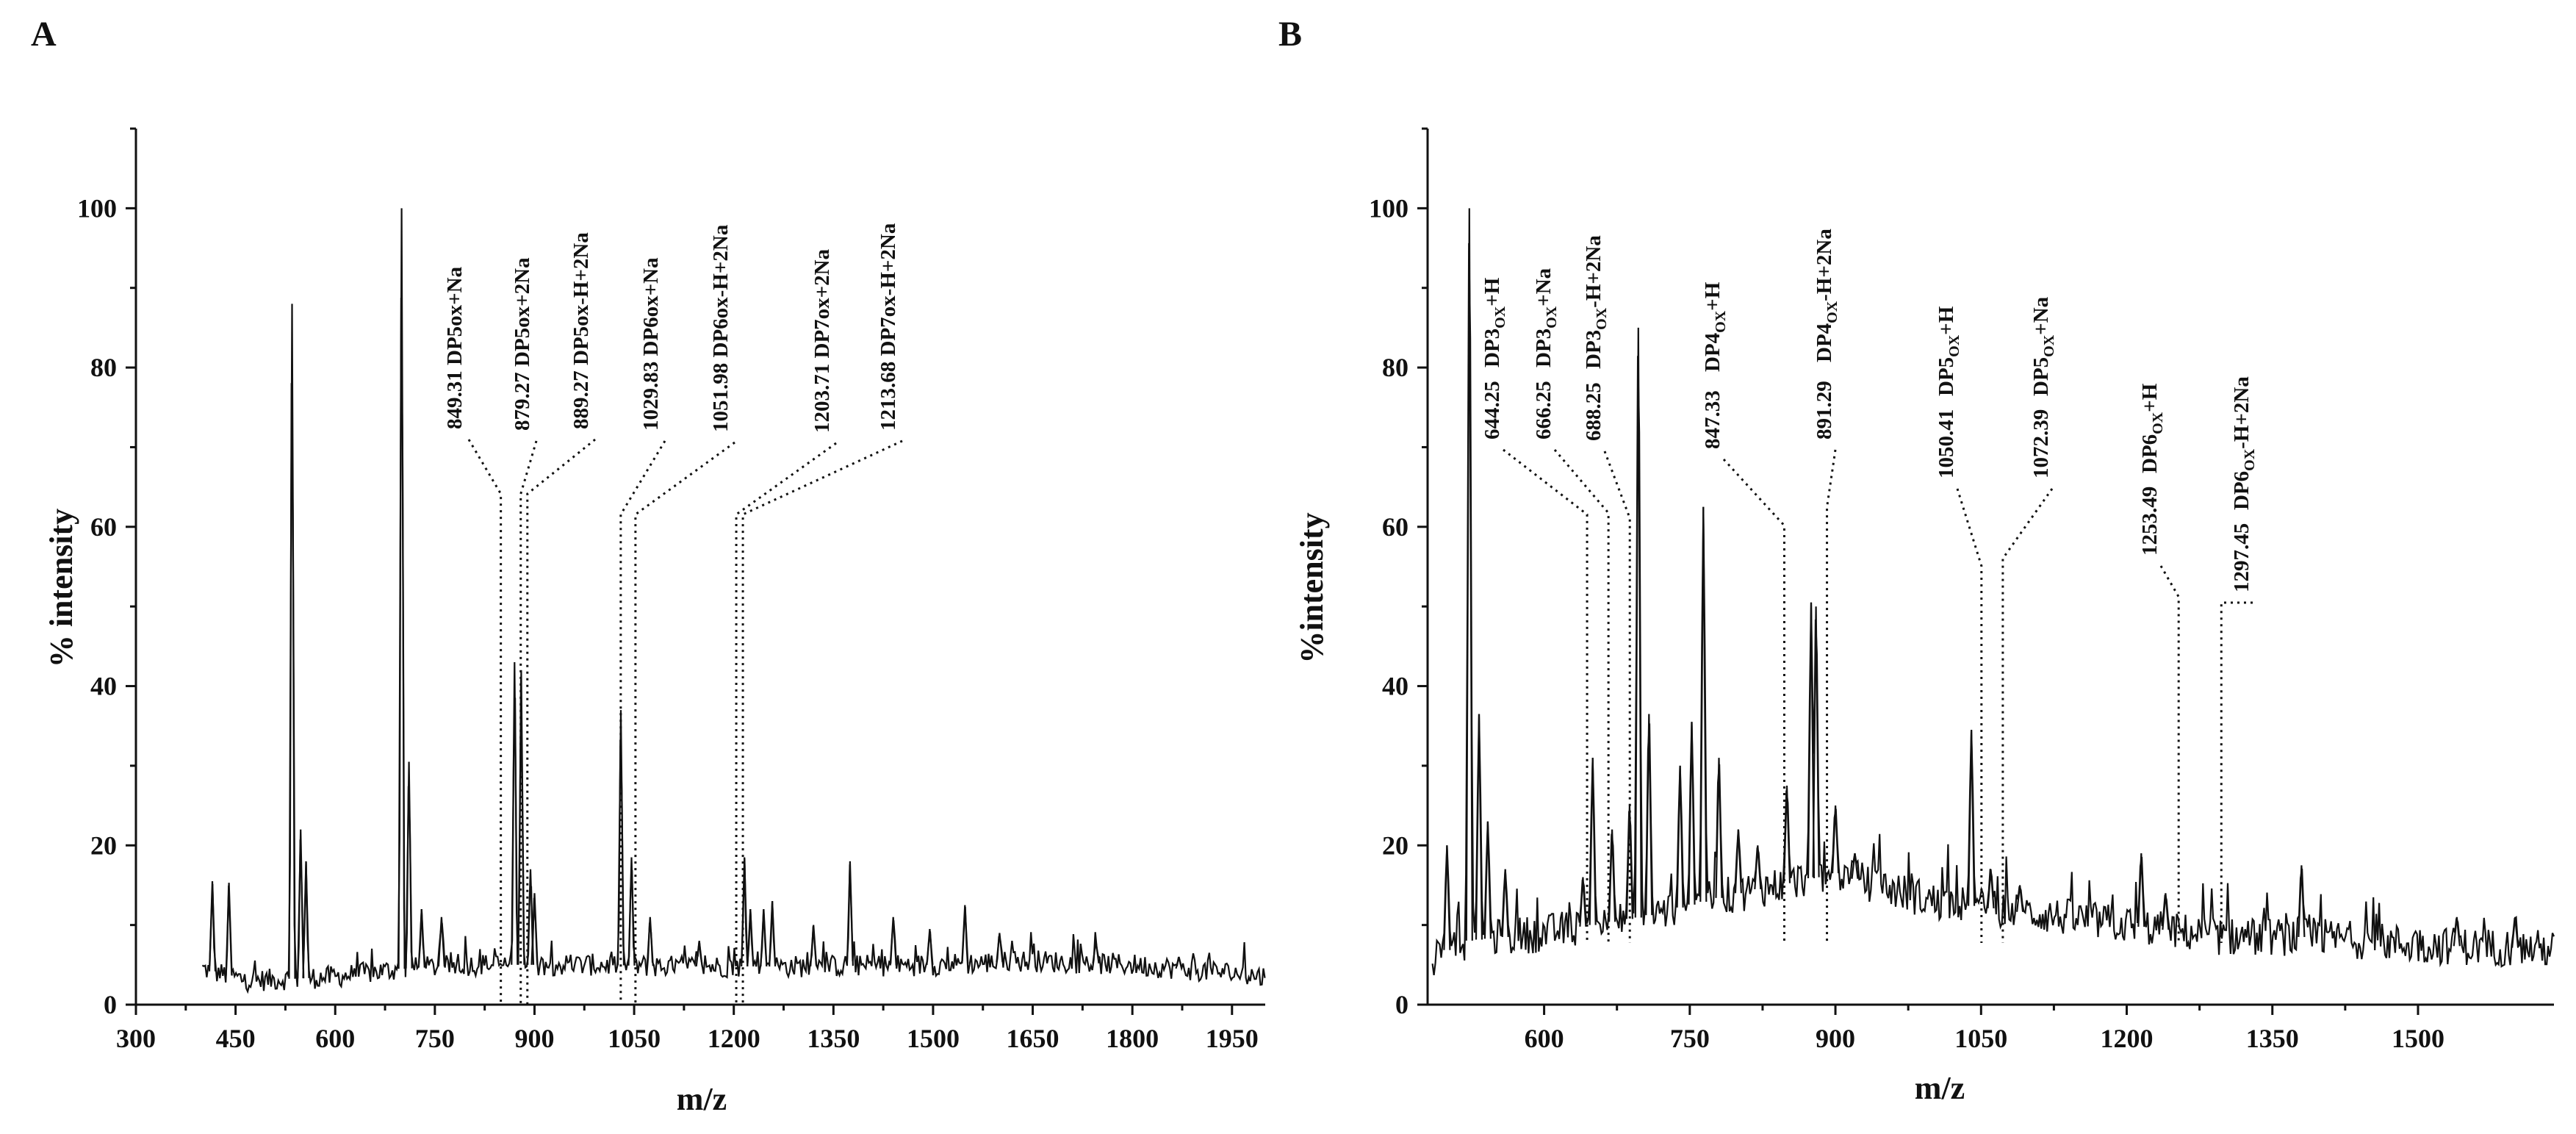  Describe the element at coordinates (2043, 346) in the screenshot. I see `peak-annotation-ion: DP5OX+Na` at that location.